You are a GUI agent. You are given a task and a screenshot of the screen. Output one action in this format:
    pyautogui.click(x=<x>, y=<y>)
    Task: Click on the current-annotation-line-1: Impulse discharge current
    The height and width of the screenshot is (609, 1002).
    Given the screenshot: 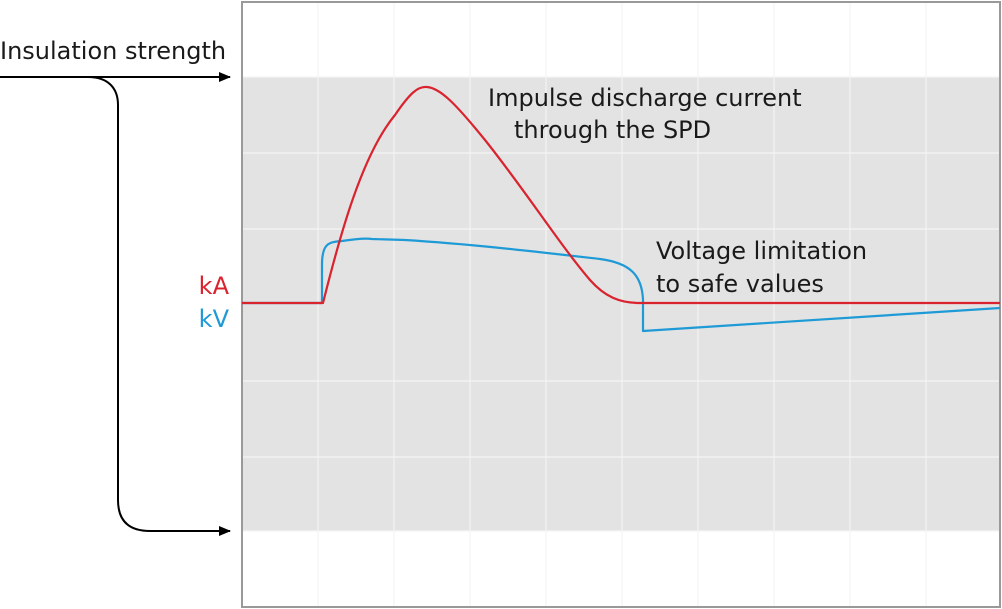 What is the action you would take?
    pyautogui.click(x=645, y=98)
    